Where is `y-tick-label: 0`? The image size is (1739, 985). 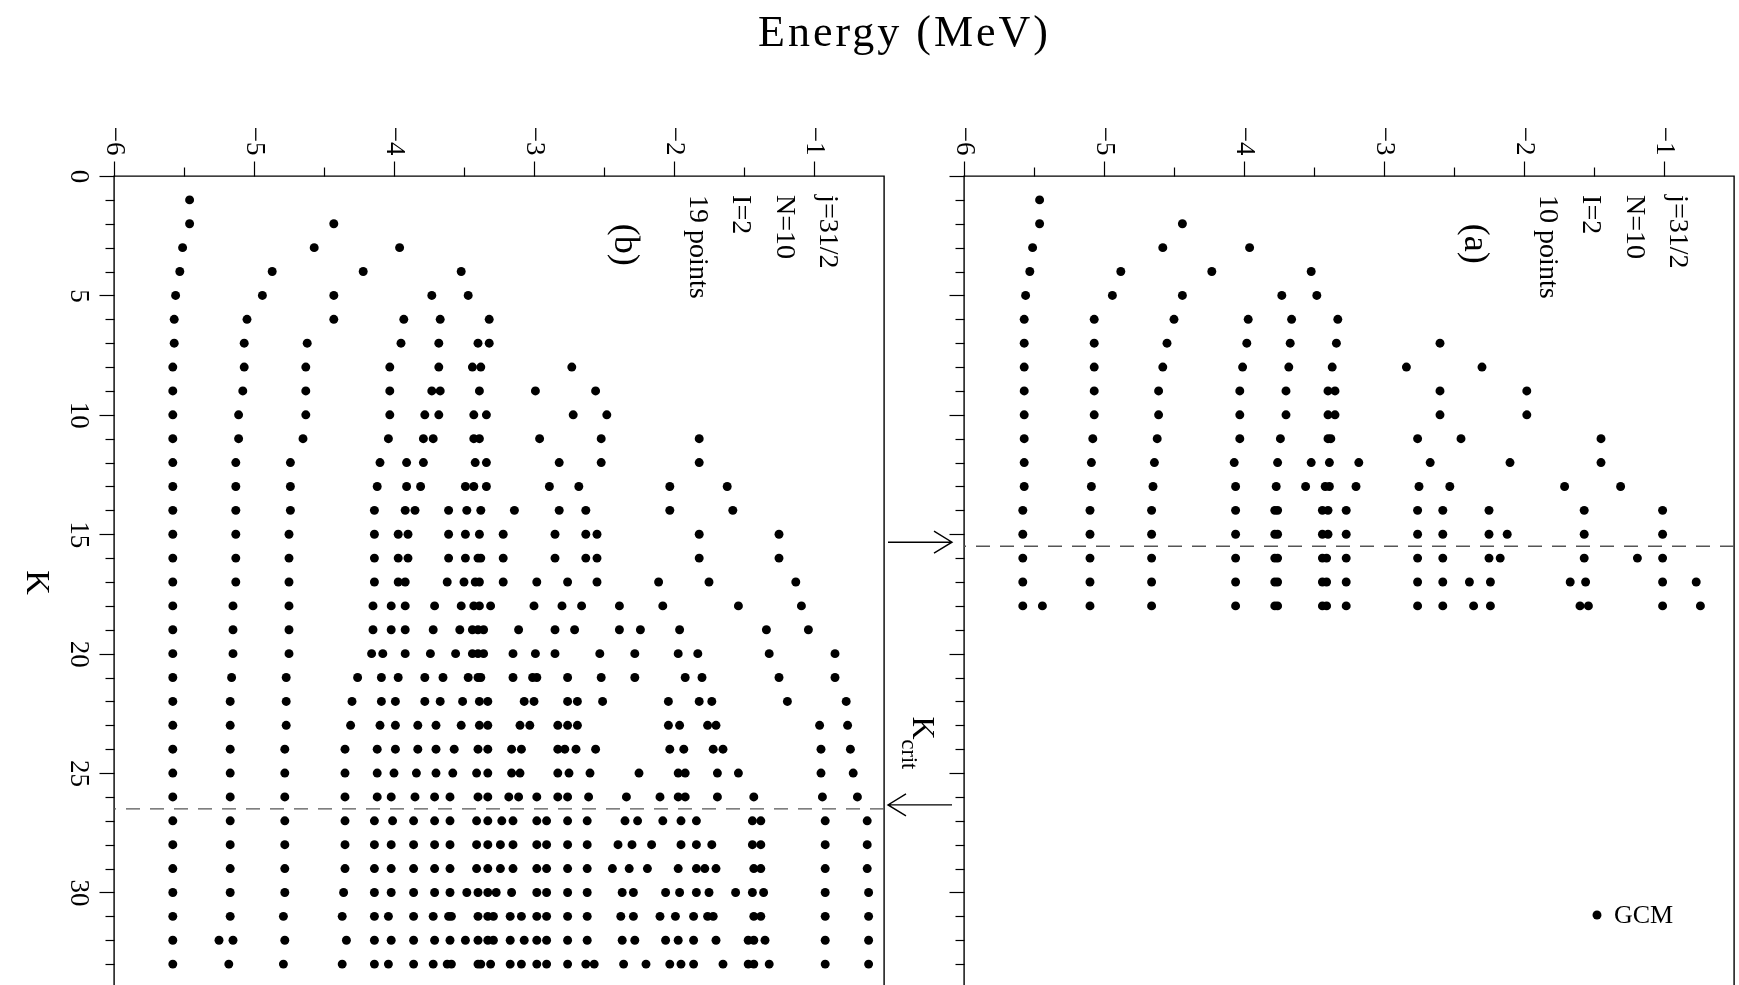 y-tick-label: 0 is located at coordinates (79, 176).